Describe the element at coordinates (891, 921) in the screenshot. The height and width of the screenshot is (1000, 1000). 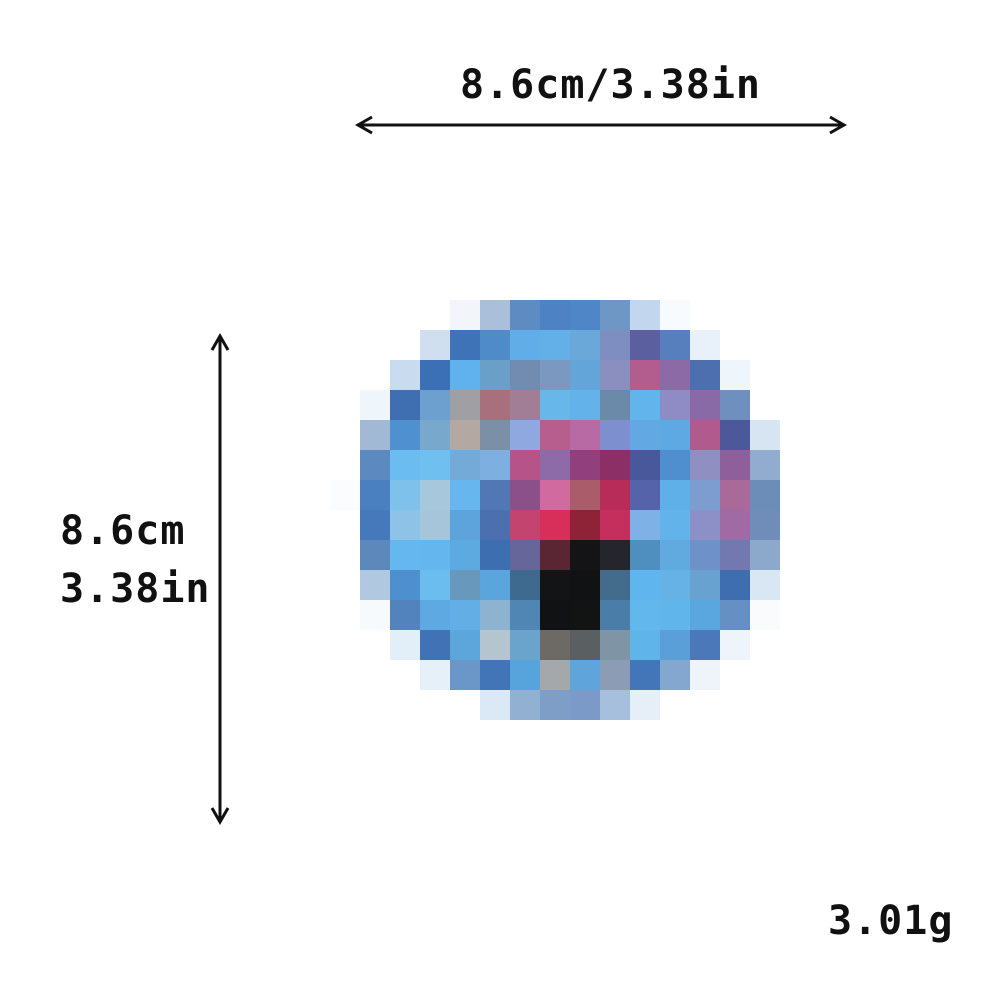
I see `weight-label: 3.01g` at that location.